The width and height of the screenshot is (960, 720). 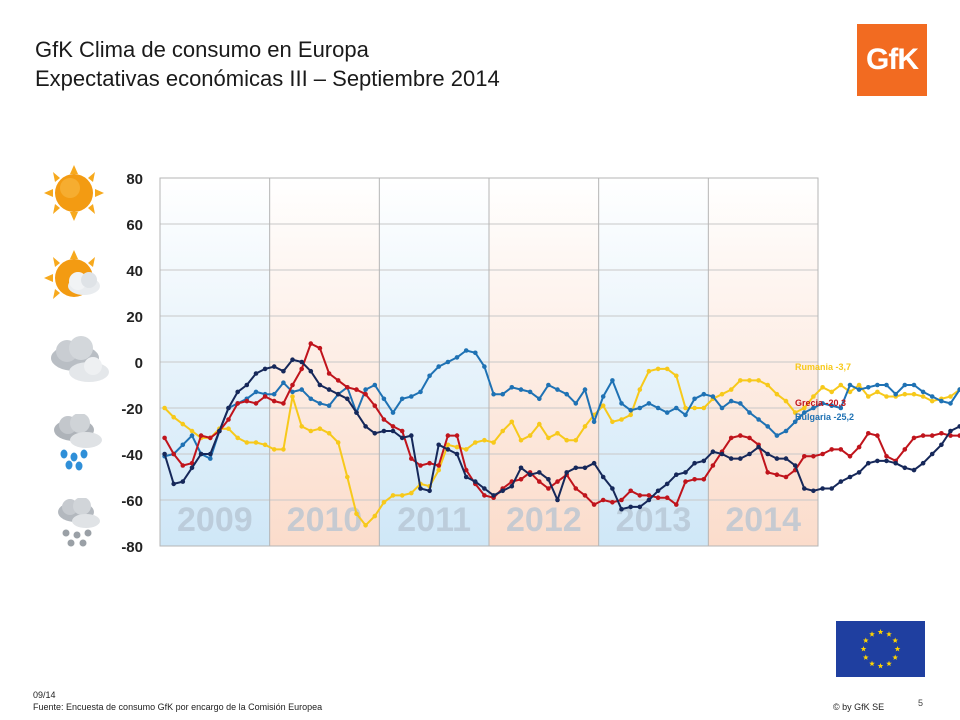 What do you see at coordinates (325, 520) in the screenshot?
I see `year-label: 2010` at bounding box center [325, 520].